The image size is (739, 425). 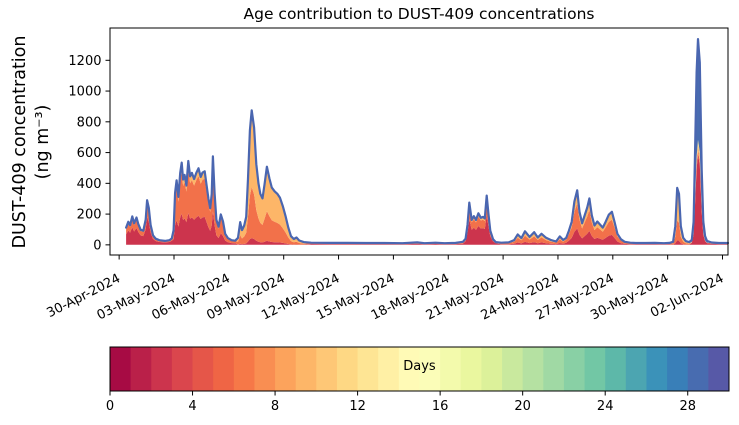 What do you see at coordinates (522, 406) in the screenshot?
I see `colorbar-tick-label: 20` at bounding box center [522, 406].